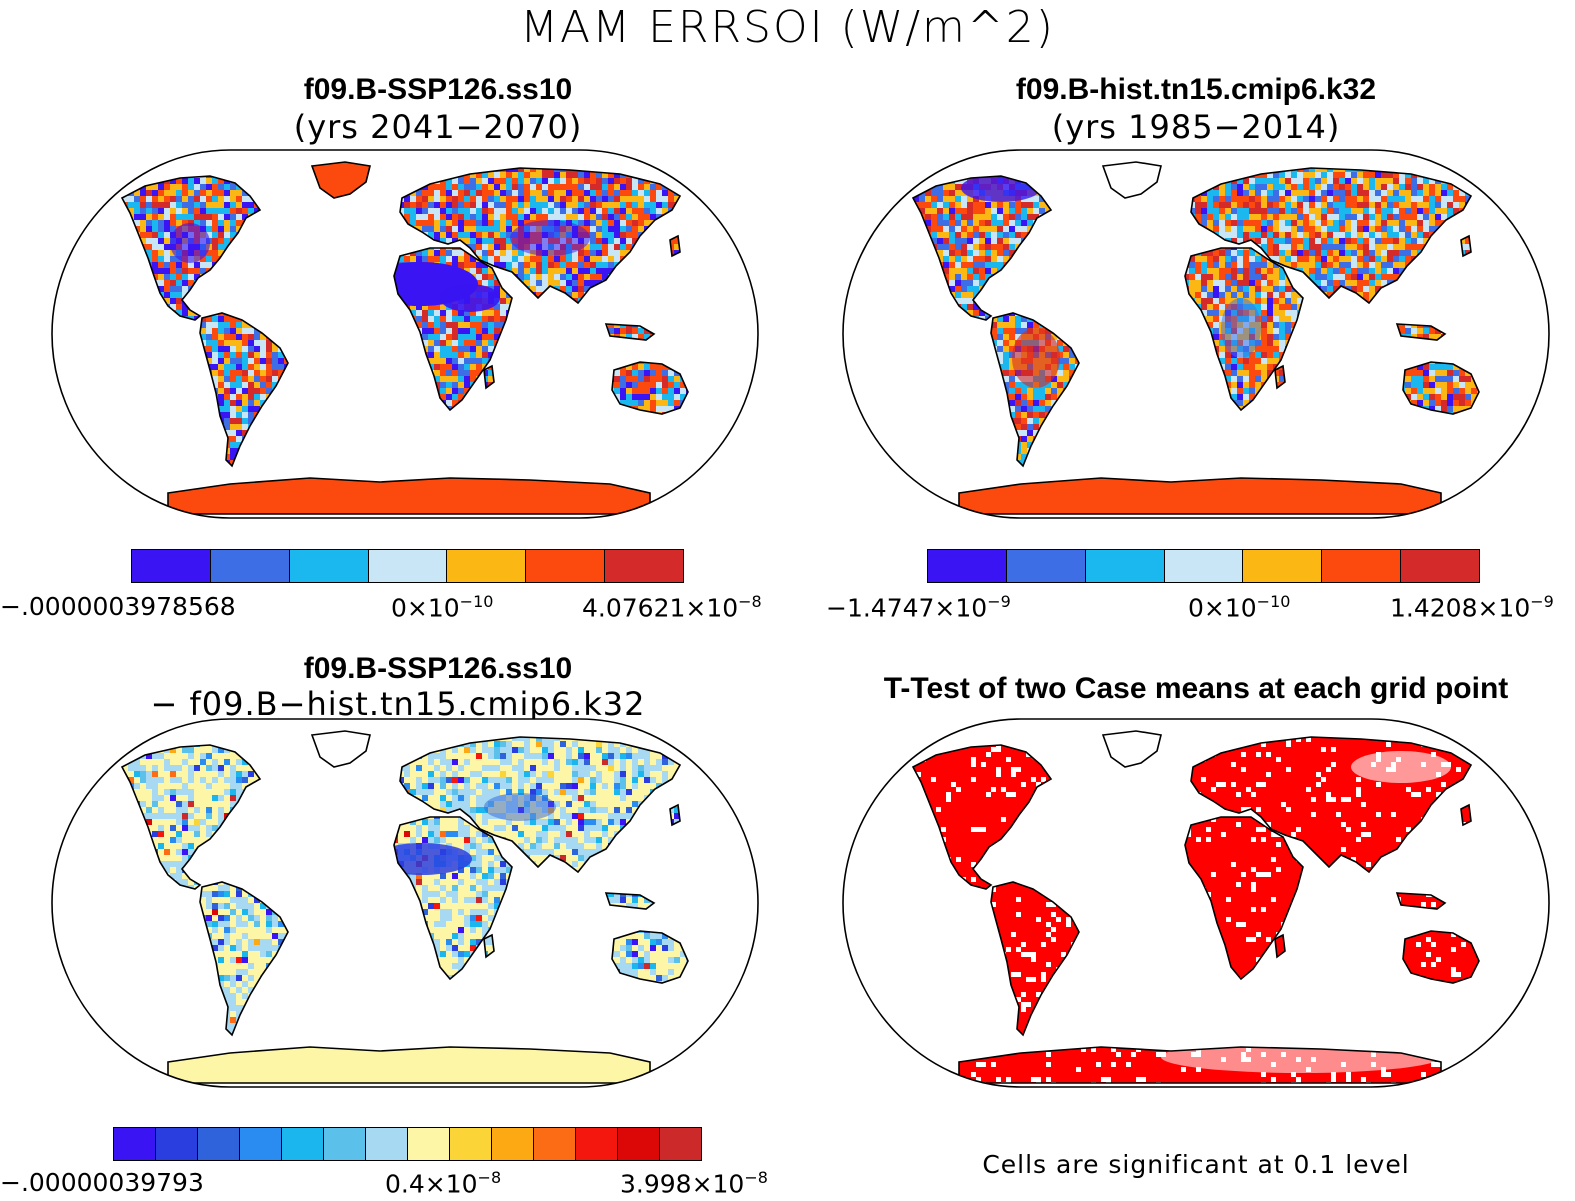  Describe the element at coordinates (1472, 607) in the screenshot. I see `panel2-colorbar-max-label: 1.4208×10−9` at that location.